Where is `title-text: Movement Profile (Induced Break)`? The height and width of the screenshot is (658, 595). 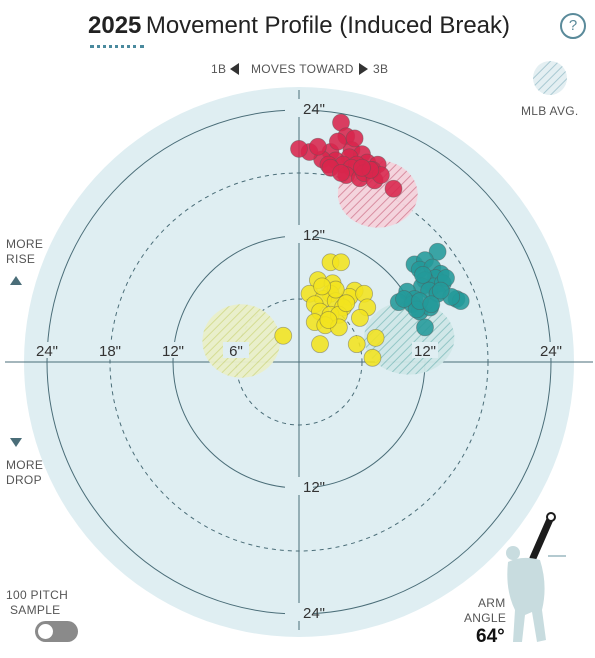
title-text: Movement Profile (Induced Break) is located at coordinates (328, 25).